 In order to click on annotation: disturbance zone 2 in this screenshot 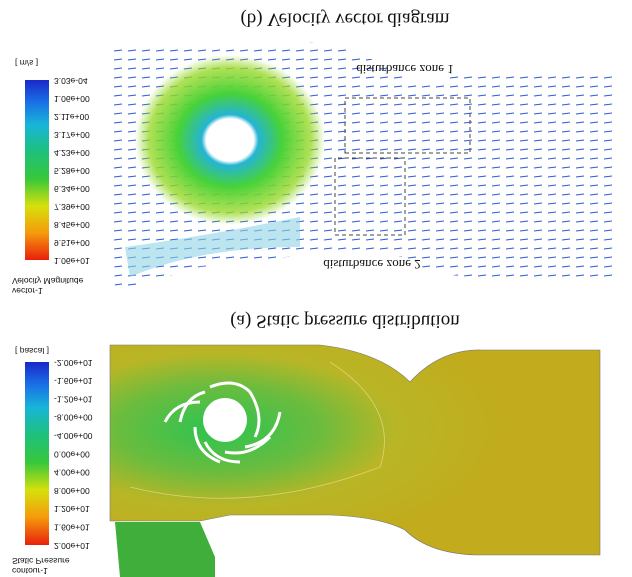, I will do `click(371, 264)`.